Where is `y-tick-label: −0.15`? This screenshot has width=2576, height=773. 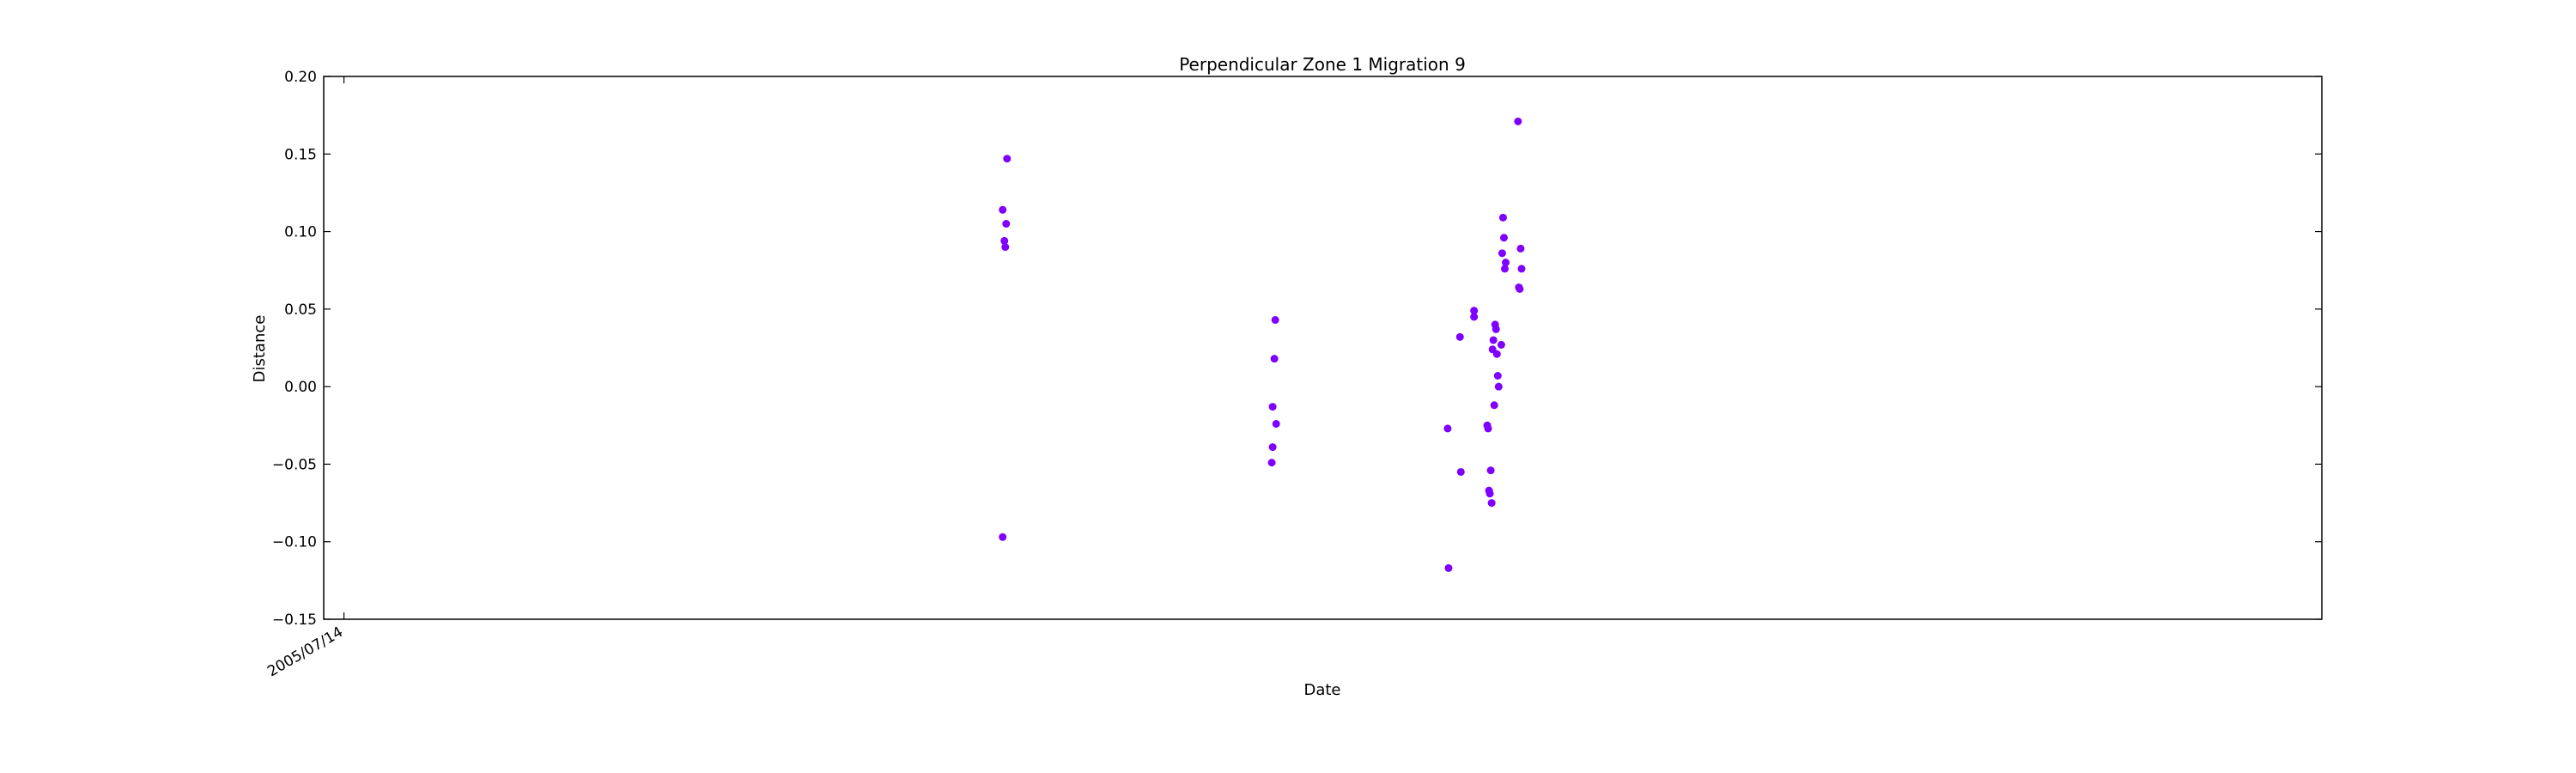 y-tick-label: −0.15 is located at coordinates (294, 620).